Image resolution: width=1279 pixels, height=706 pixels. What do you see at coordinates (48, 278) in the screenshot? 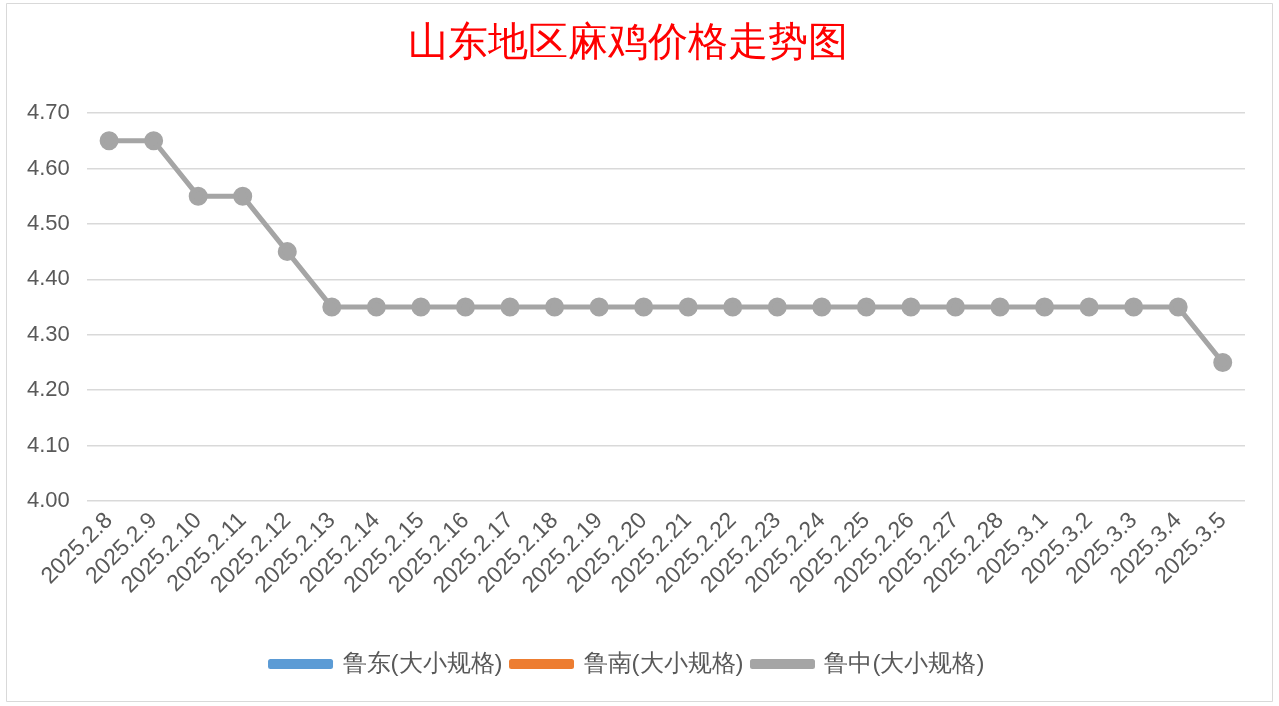
I see `y-tick-label: 4.40` at bounding box center [48, 278].